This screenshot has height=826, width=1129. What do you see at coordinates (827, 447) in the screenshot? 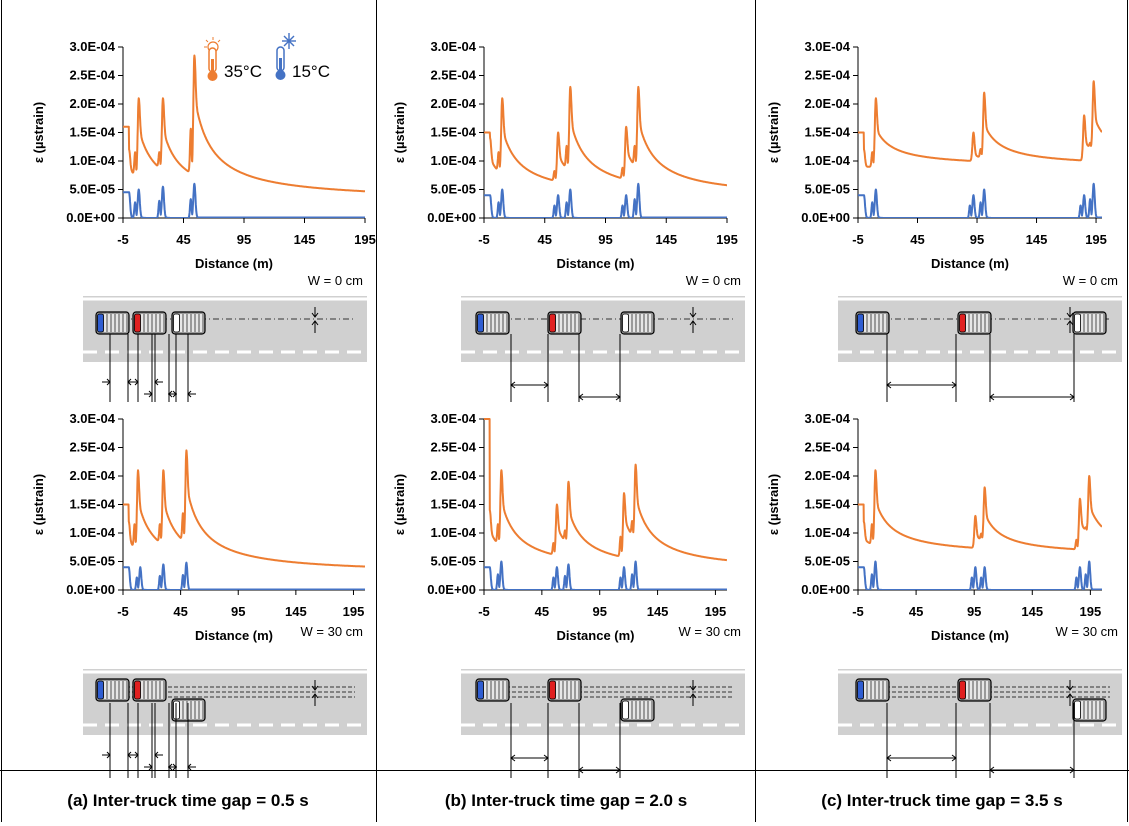
I see `y-tick-label: 2.5E-04` at bounding box center [827, 447].